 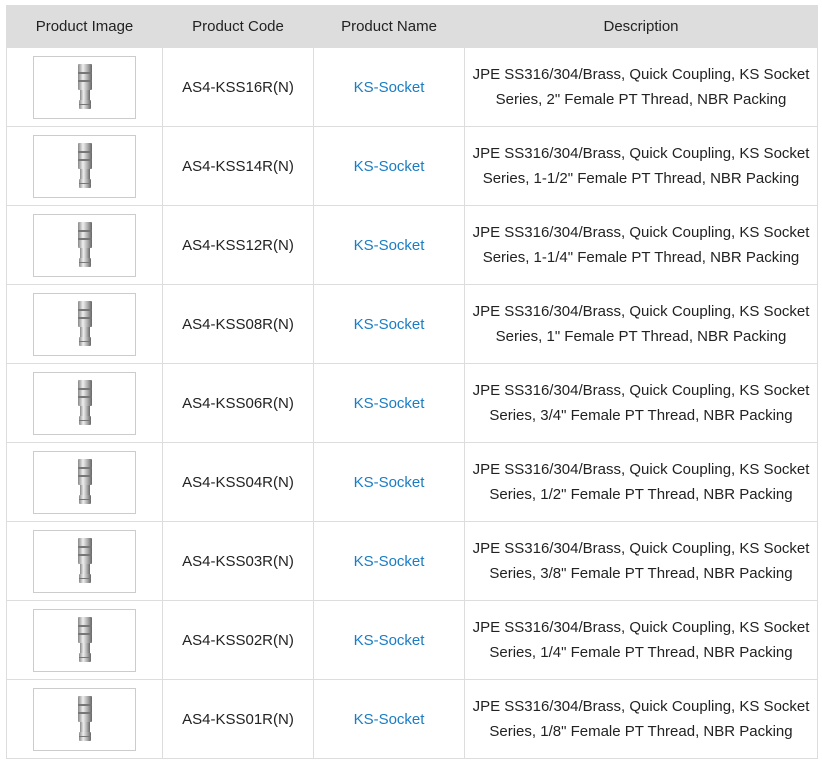 What do you see at coordinates (238, 87) in the screenshot?
I see `product-code: AS4-KSS16R(N)` at bounding box center [238, 87].